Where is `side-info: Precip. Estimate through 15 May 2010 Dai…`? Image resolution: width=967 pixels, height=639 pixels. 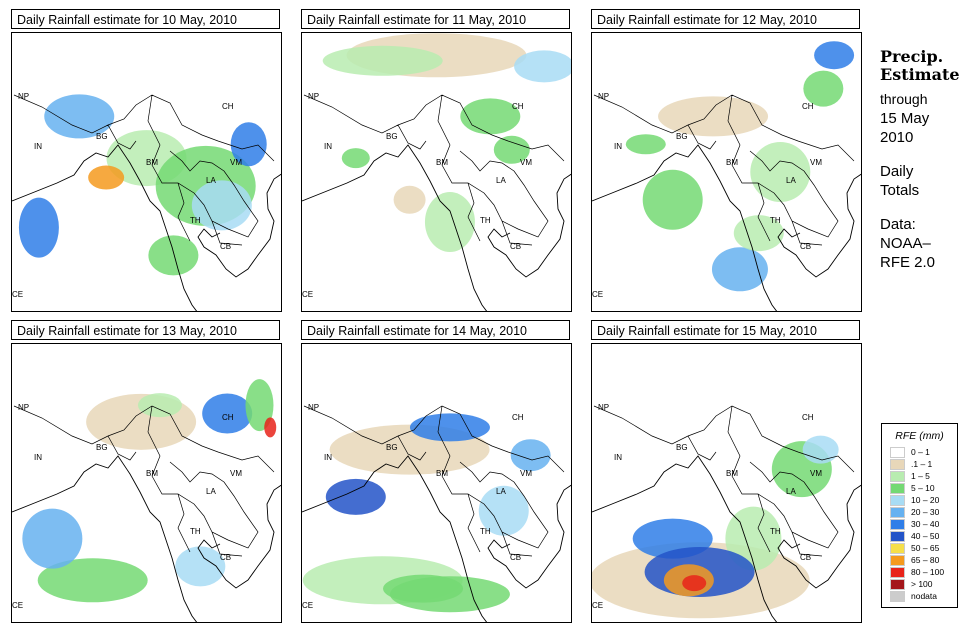 side-info: Precip. Estimate through 15 May 2010 Dai… is located at coordinates (920, 160).